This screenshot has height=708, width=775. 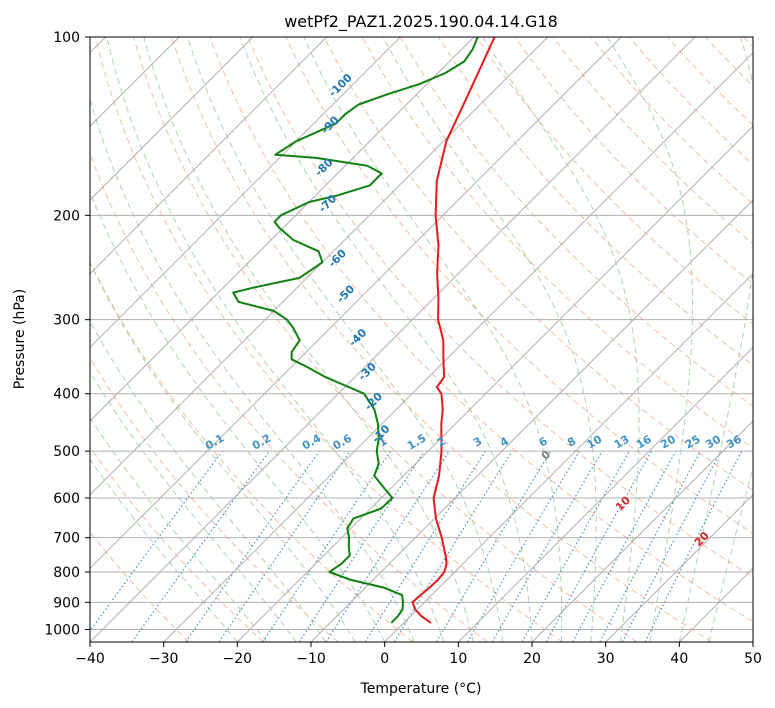 What do you see at coordinates (66, 499) in the screenshot?
I see `y-tick-label: 600` at bounding box center [66, 499].